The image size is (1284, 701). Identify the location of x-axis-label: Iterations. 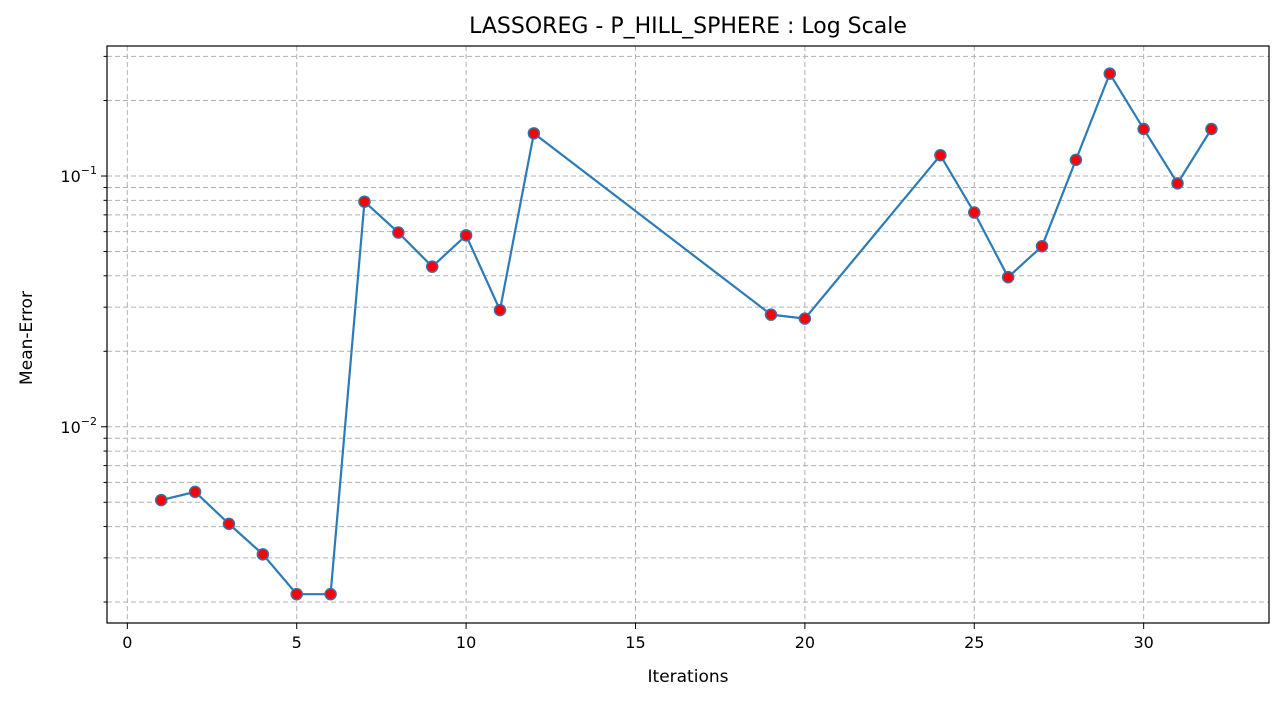
(688, 677).